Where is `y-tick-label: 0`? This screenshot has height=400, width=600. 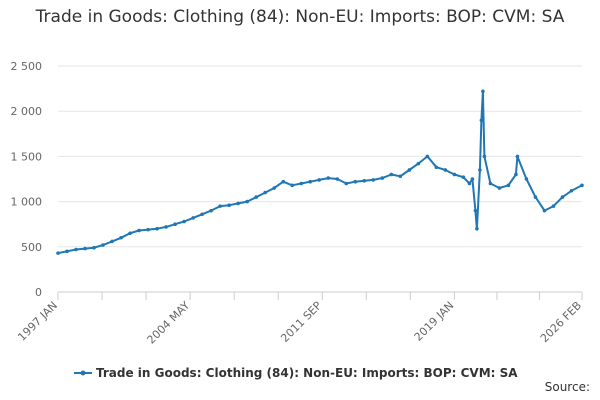 y-tick-label: 0 is located at coordinates (38, 292).